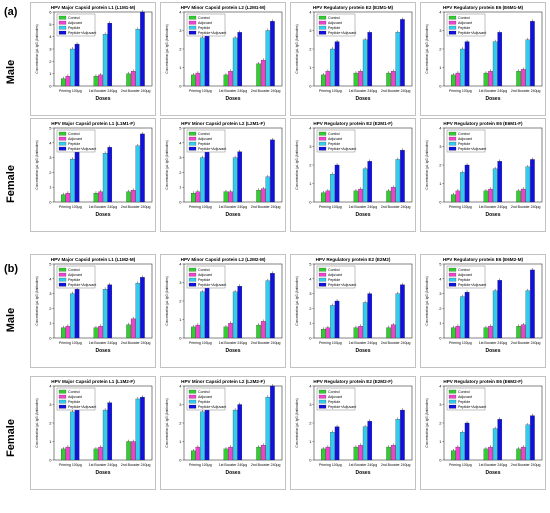 The image size is (550, 513). What do you see at coordinates (223, 123) in the screenshot?
I see `chart-title: HPV Minor Capsid protein L2 (L2M1-F)` at bounding box center [223, 123].